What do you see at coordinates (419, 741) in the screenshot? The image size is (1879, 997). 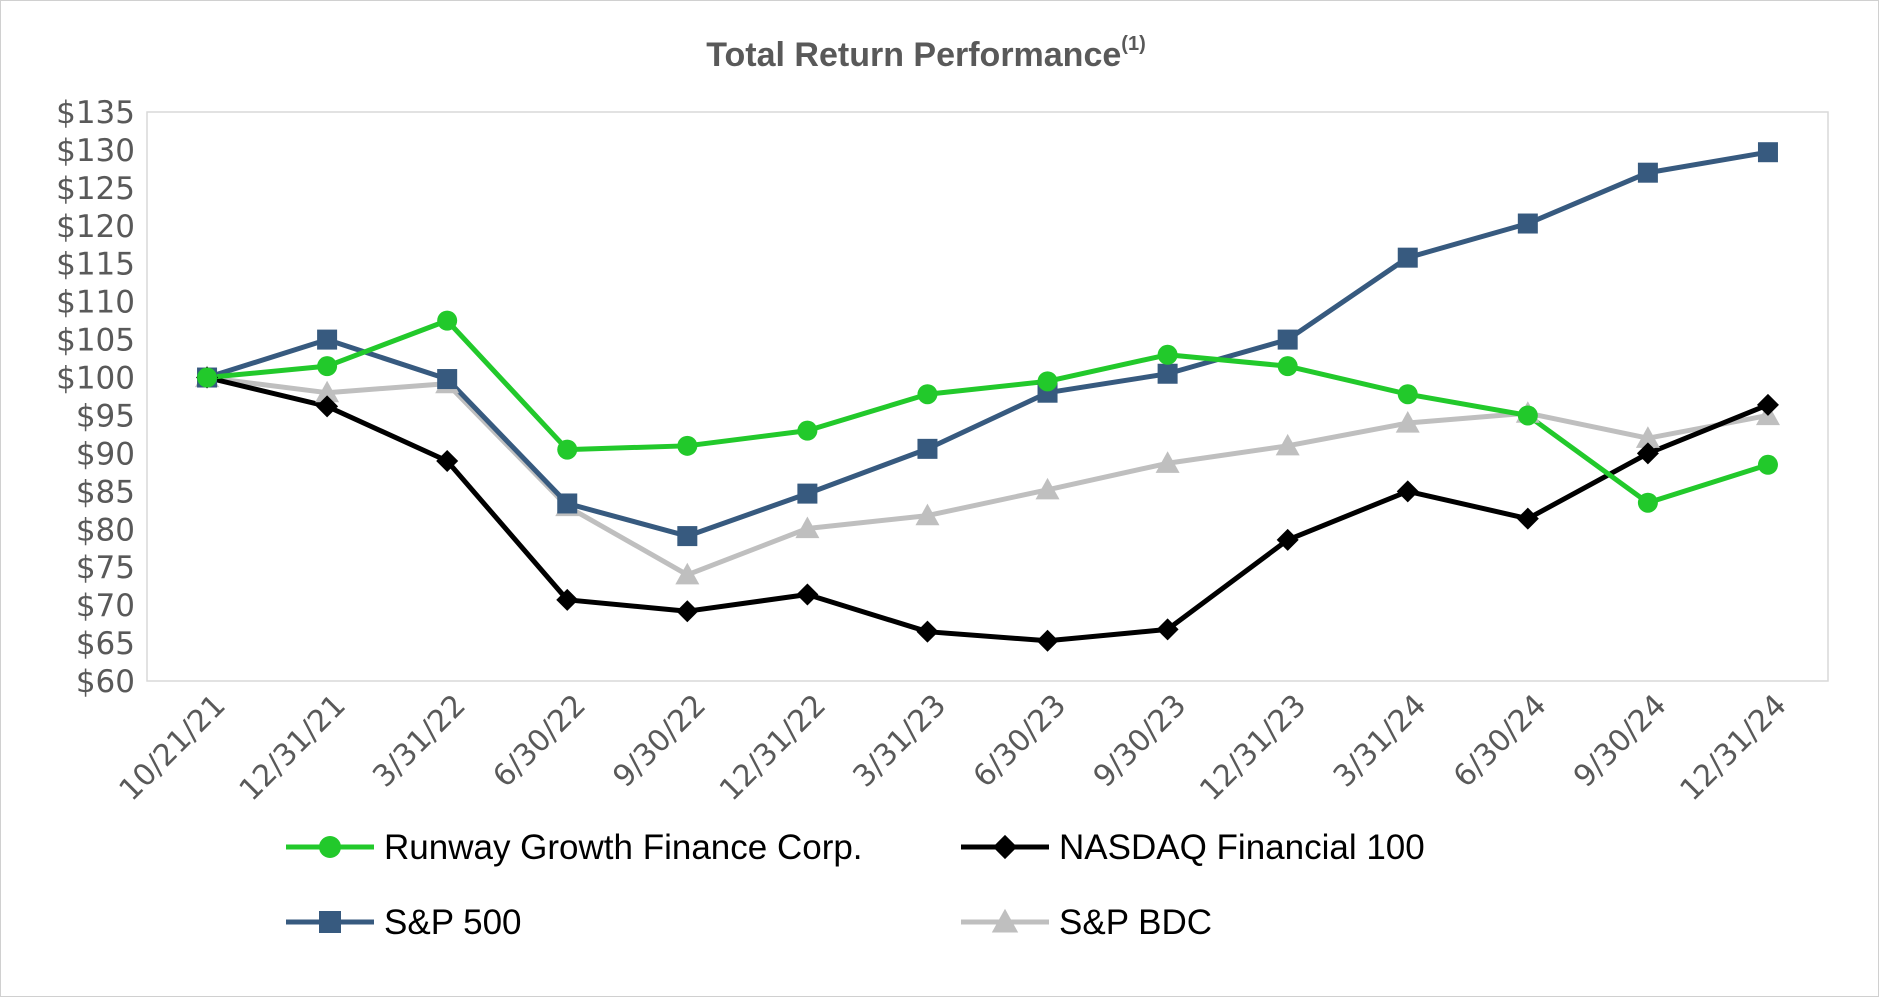 I see `x-tick-label: 3/31/22` at bounding box center [419, 741].